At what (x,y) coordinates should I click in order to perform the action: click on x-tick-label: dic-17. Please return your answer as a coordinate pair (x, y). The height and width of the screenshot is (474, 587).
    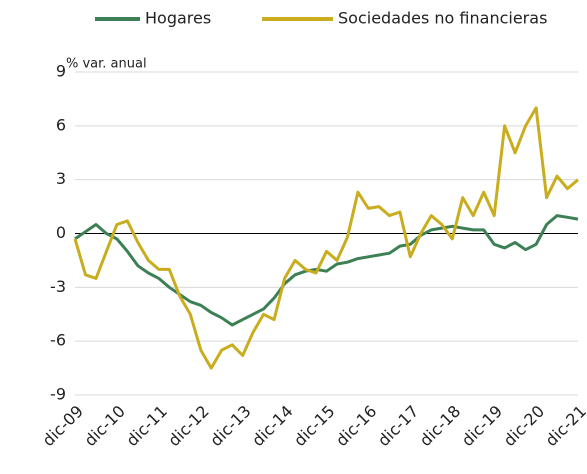
    Looking at the image, I should click on (398, 426).